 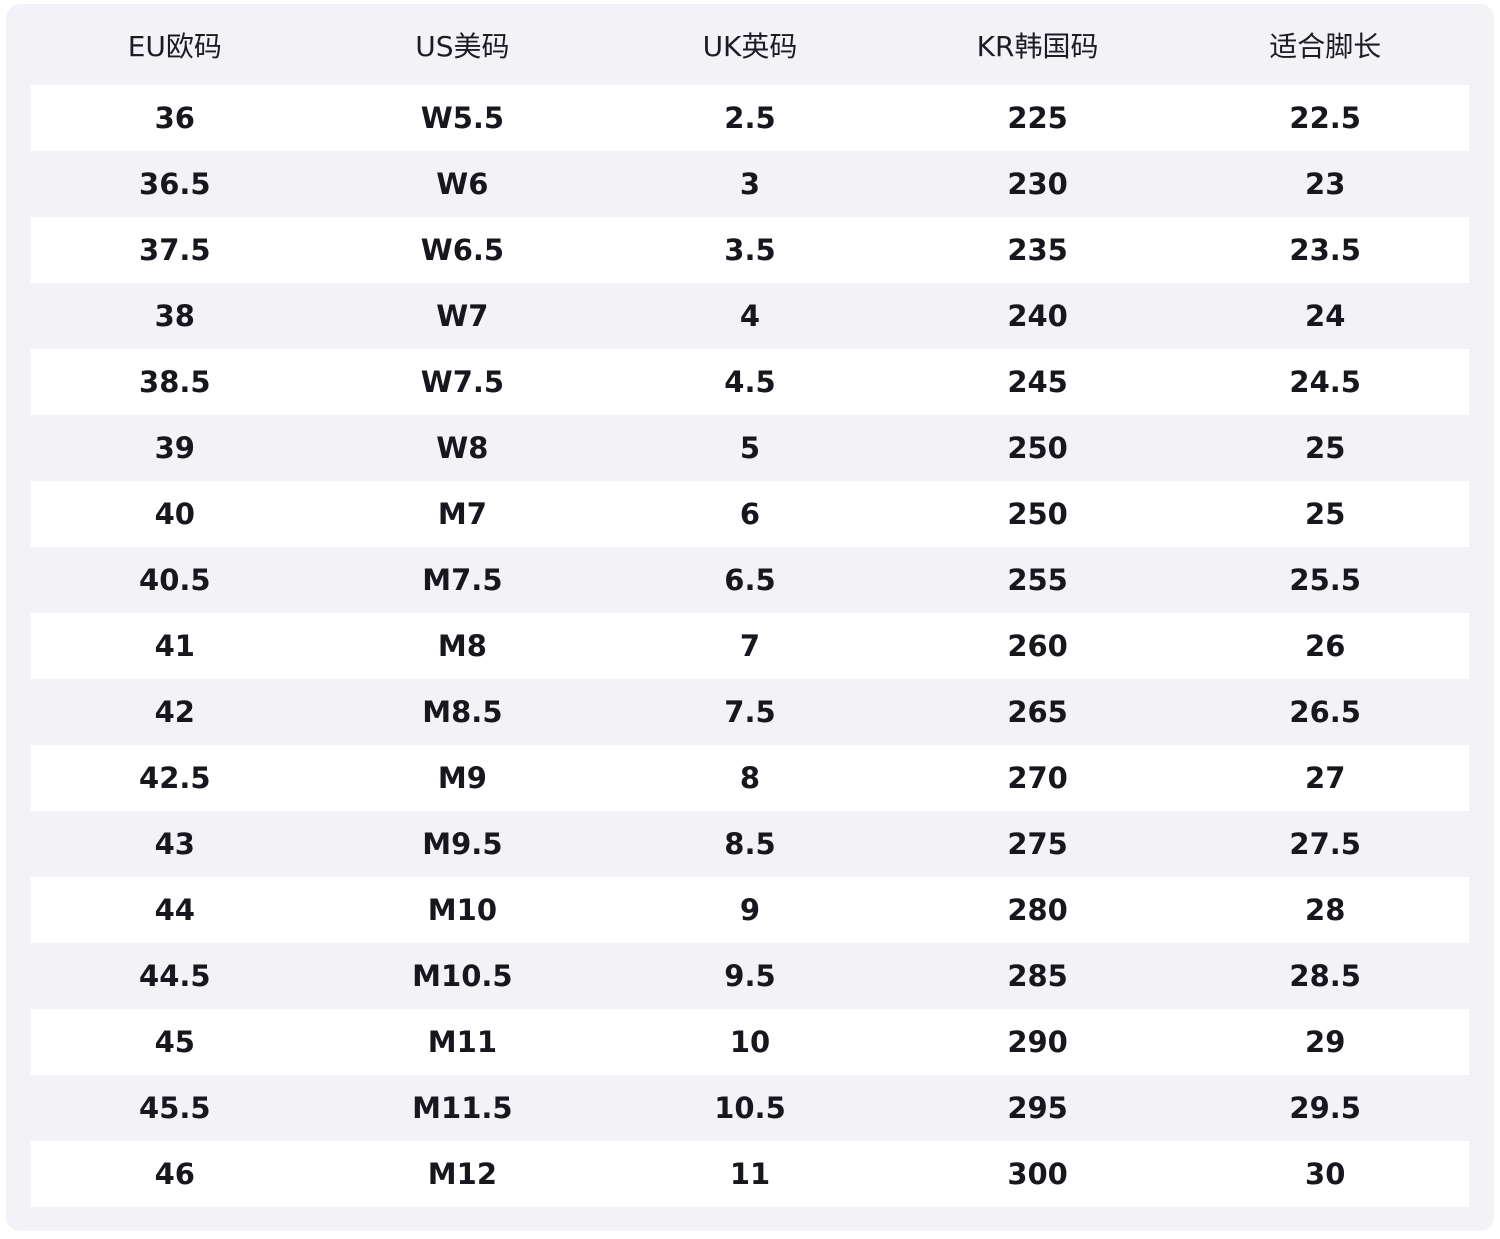 I want to click on table-cell-us: W8, so click(x=462, y=448).